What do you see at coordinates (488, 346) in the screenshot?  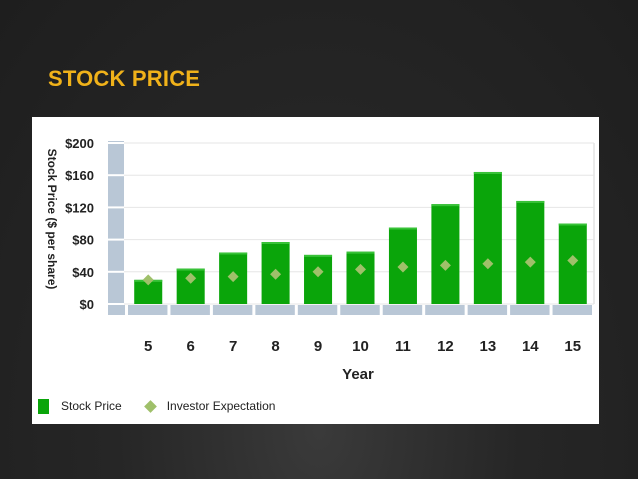 I see `x-tick-label: 13` at bounding box center [488, 346].